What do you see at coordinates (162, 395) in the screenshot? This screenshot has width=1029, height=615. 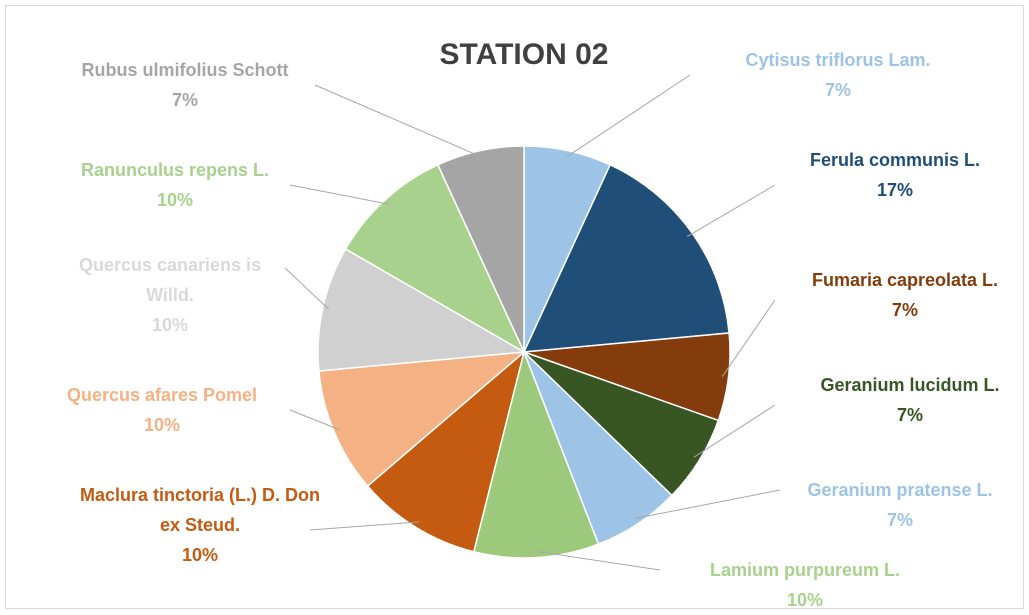 I see `category-label: Quercus afares Pomel` at bounding box center [162, 395].